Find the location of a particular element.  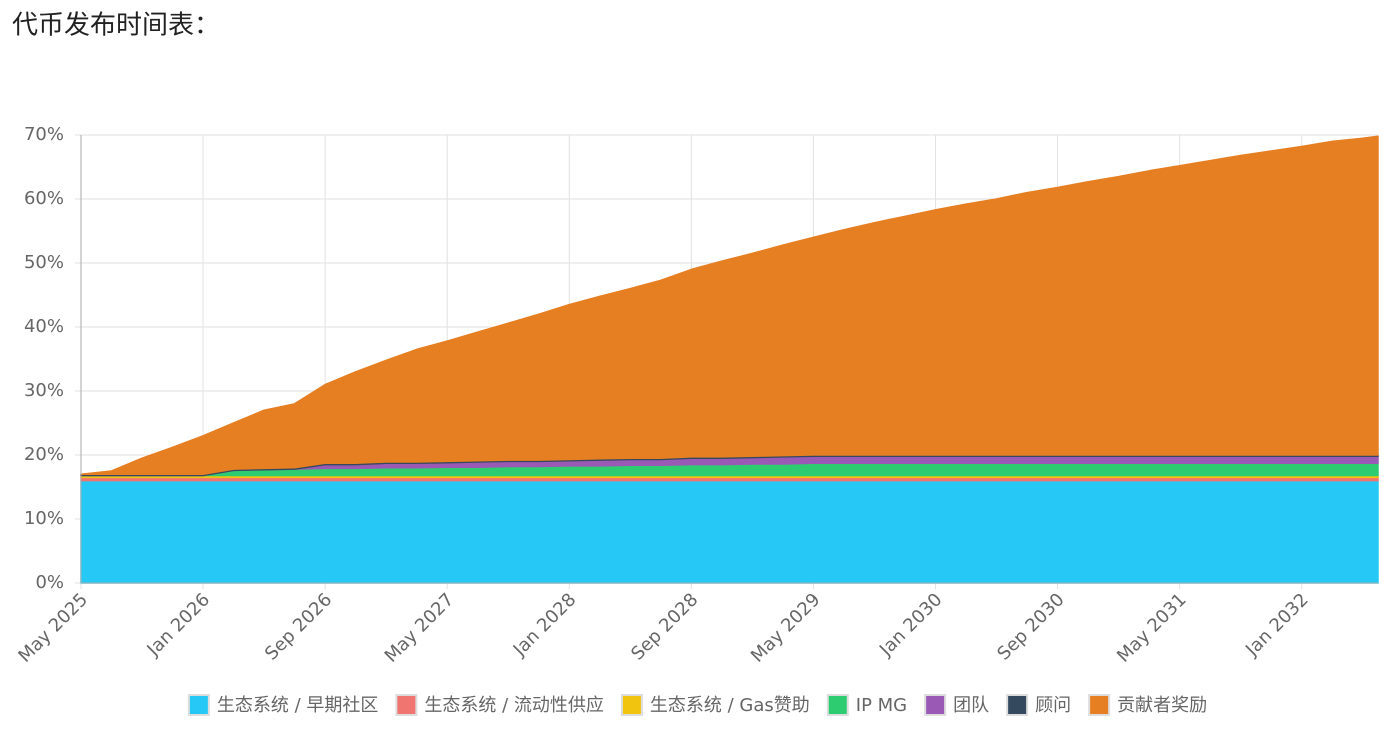

area is located at coordinates (729, 531).